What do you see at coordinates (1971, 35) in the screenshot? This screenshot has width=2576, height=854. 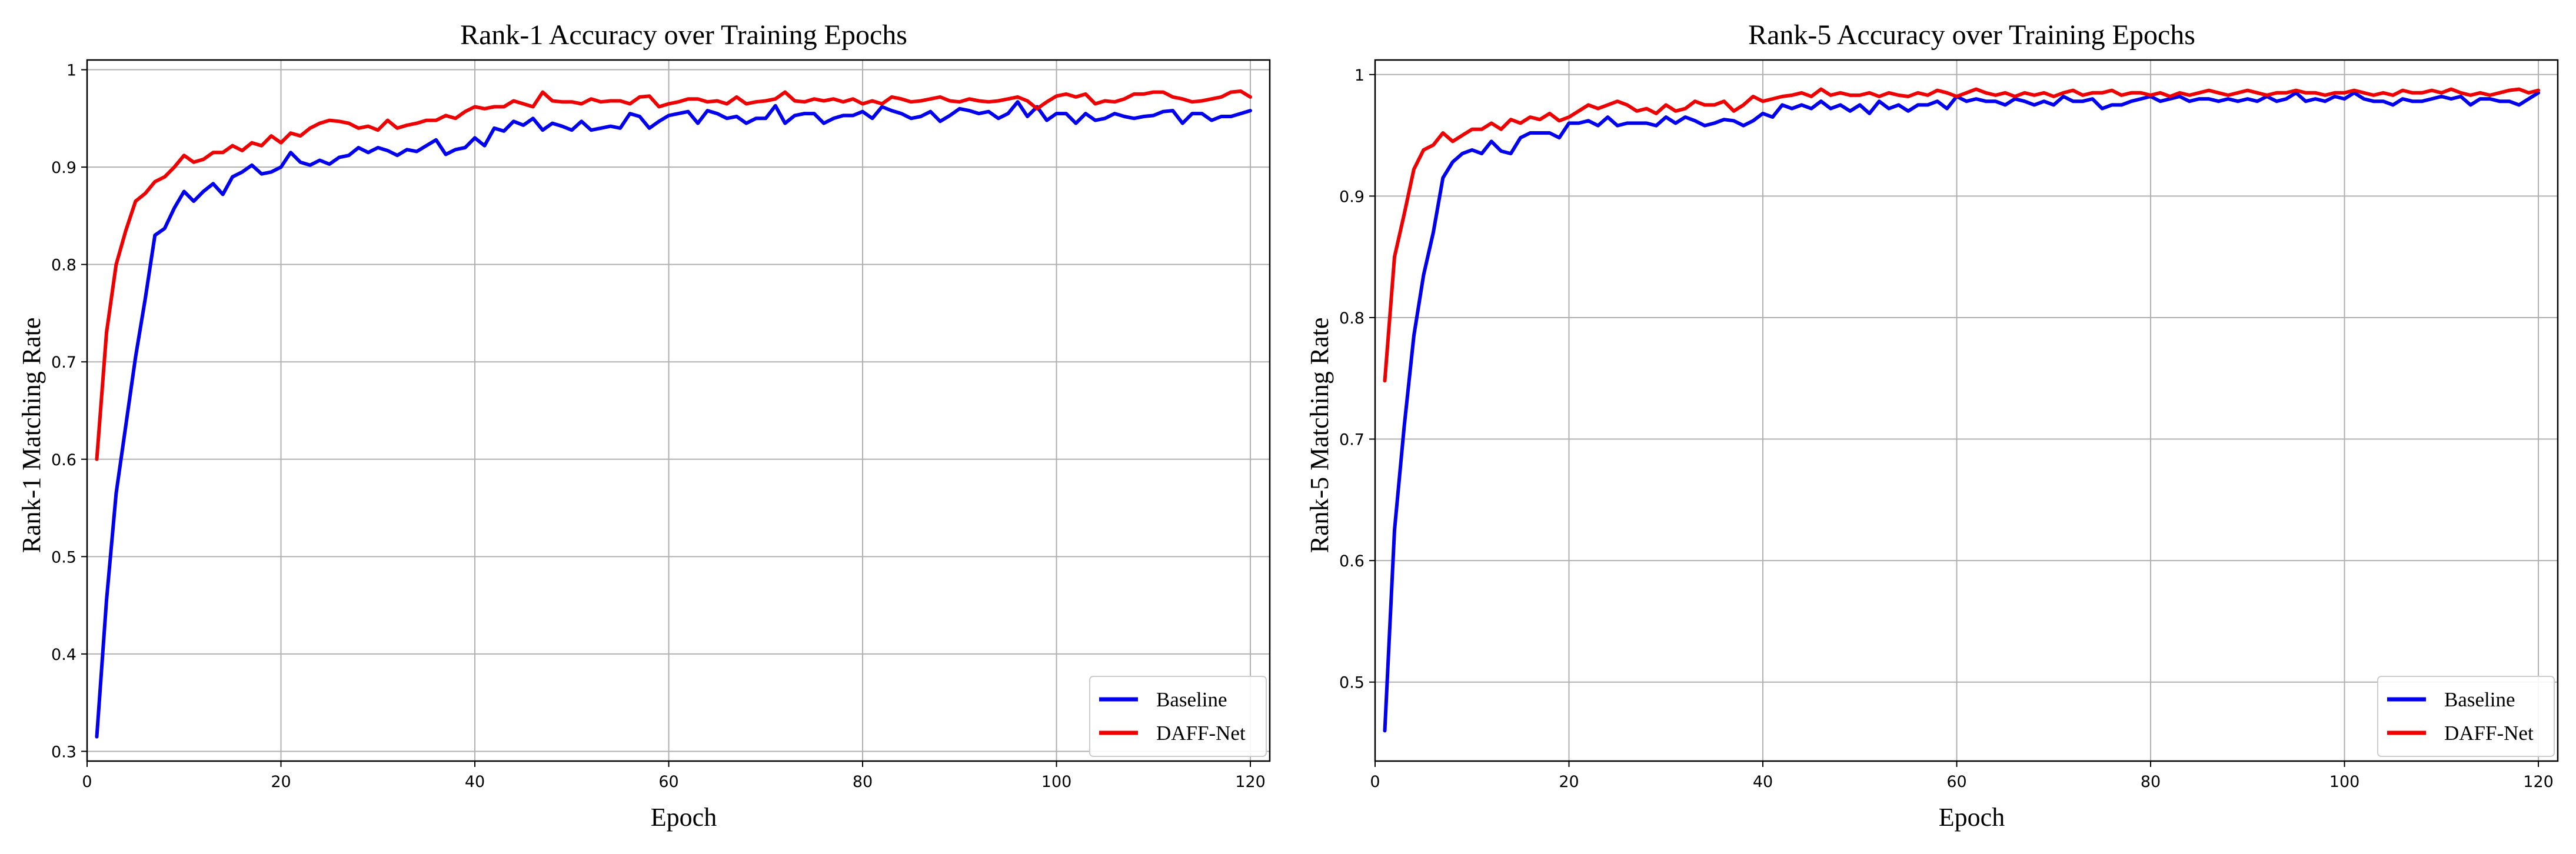 I see `chart-title: Rank-5 Accuracy over Training Epochs` at bounding box center [1971, 35].